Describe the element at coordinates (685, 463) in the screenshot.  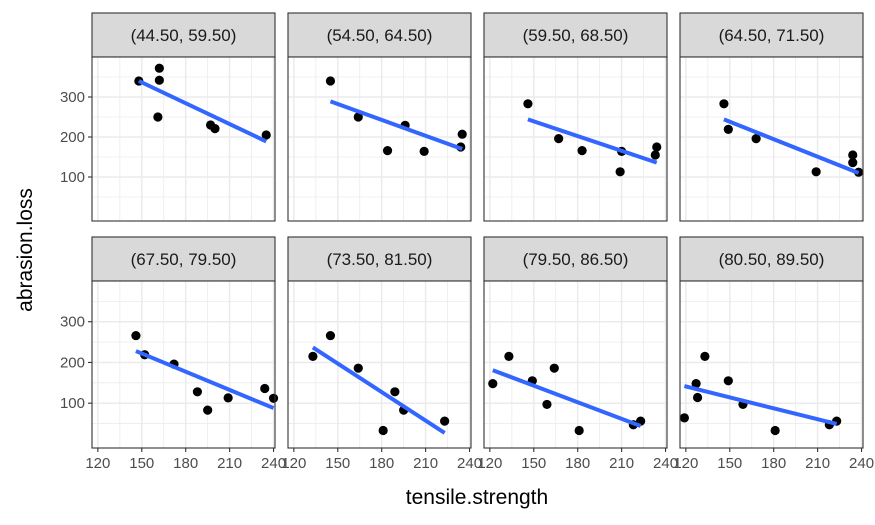
I see `x-tick-label: 120` at that location.